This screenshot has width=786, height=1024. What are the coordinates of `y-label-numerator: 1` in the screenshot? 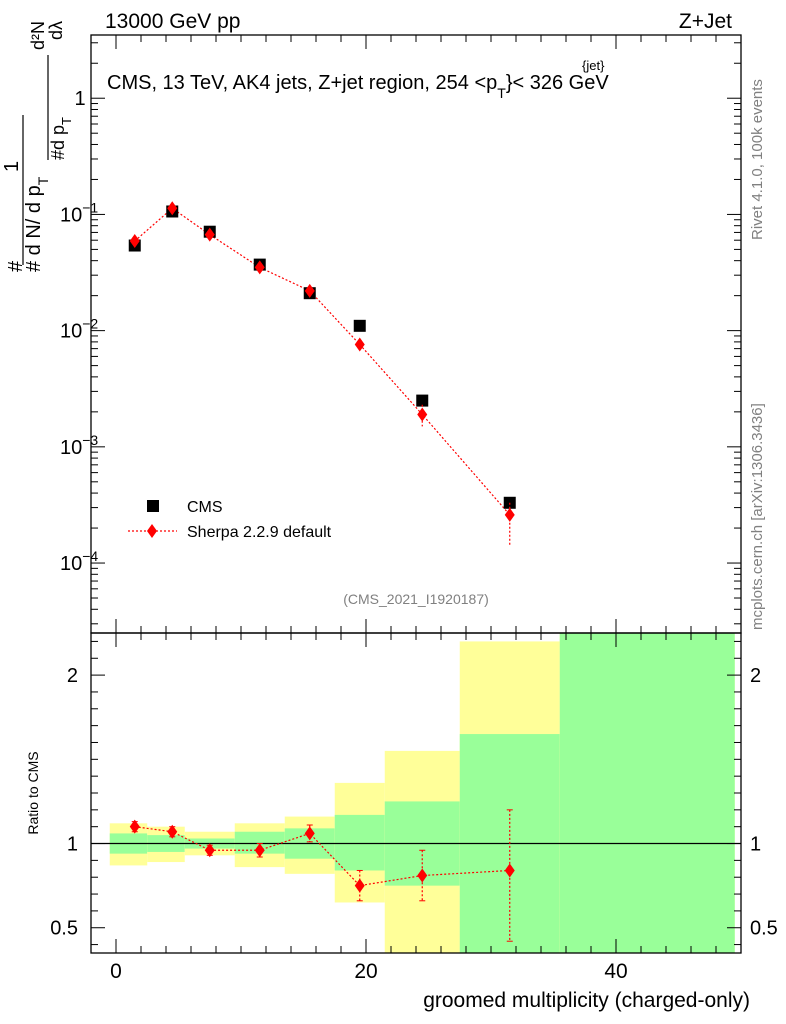 It's located at (12, 166).